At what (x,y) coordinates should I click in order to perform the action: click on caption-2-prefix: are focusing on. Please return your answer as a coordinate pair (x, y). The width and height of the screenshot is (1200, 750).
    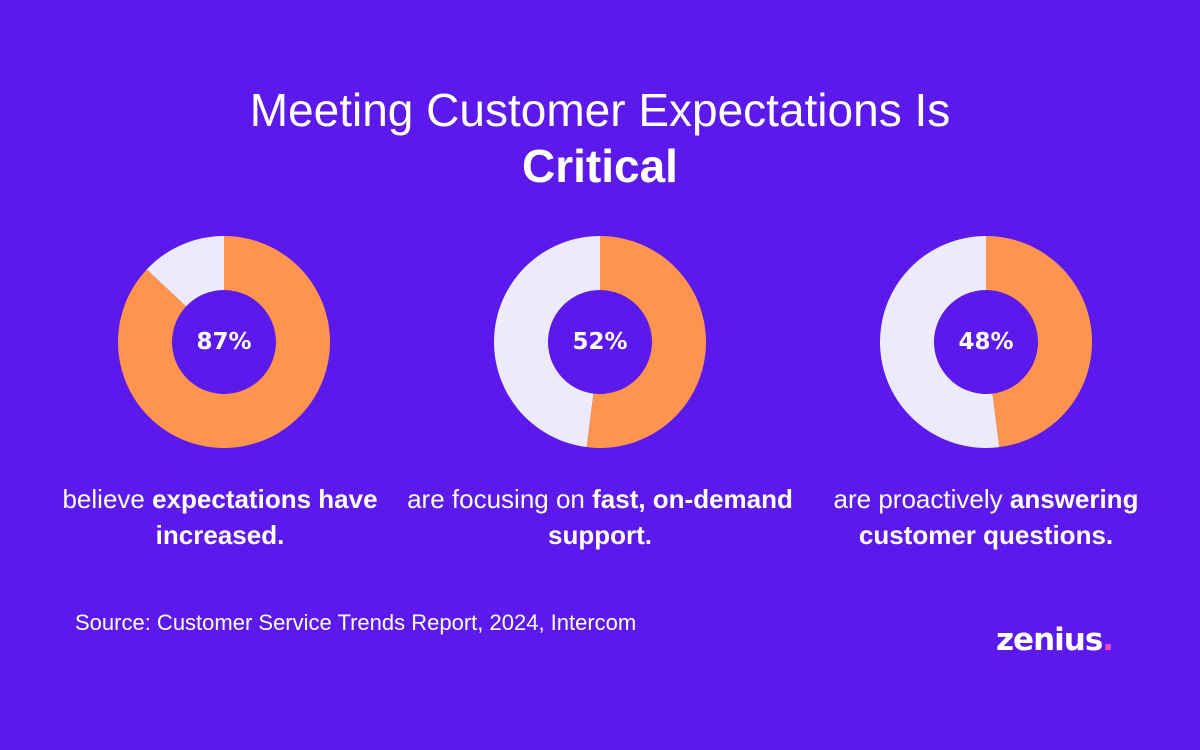
    Looking at the image, I should click on (500, 499).